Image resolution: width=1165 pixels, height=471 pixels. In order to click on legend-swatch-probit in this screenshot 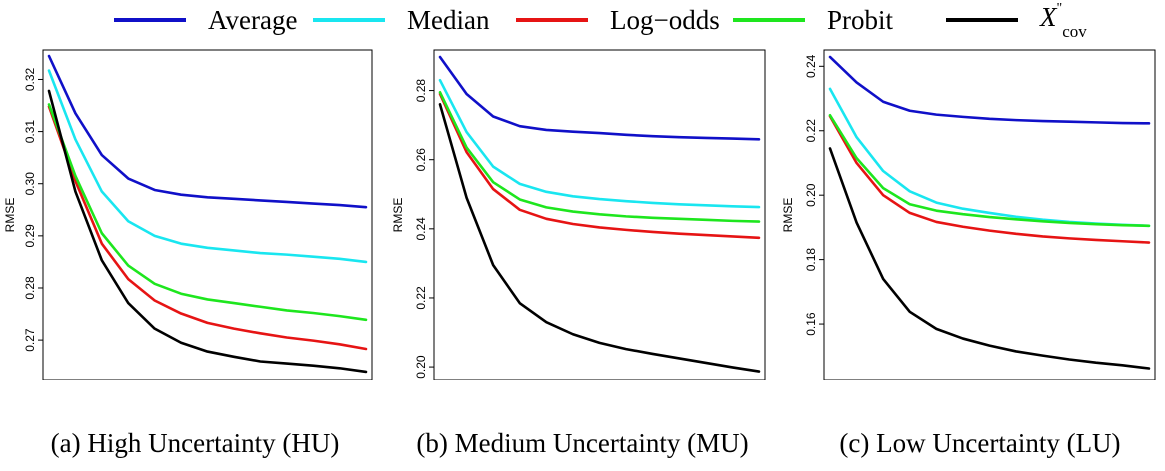, I will do `click(769, 20)`.